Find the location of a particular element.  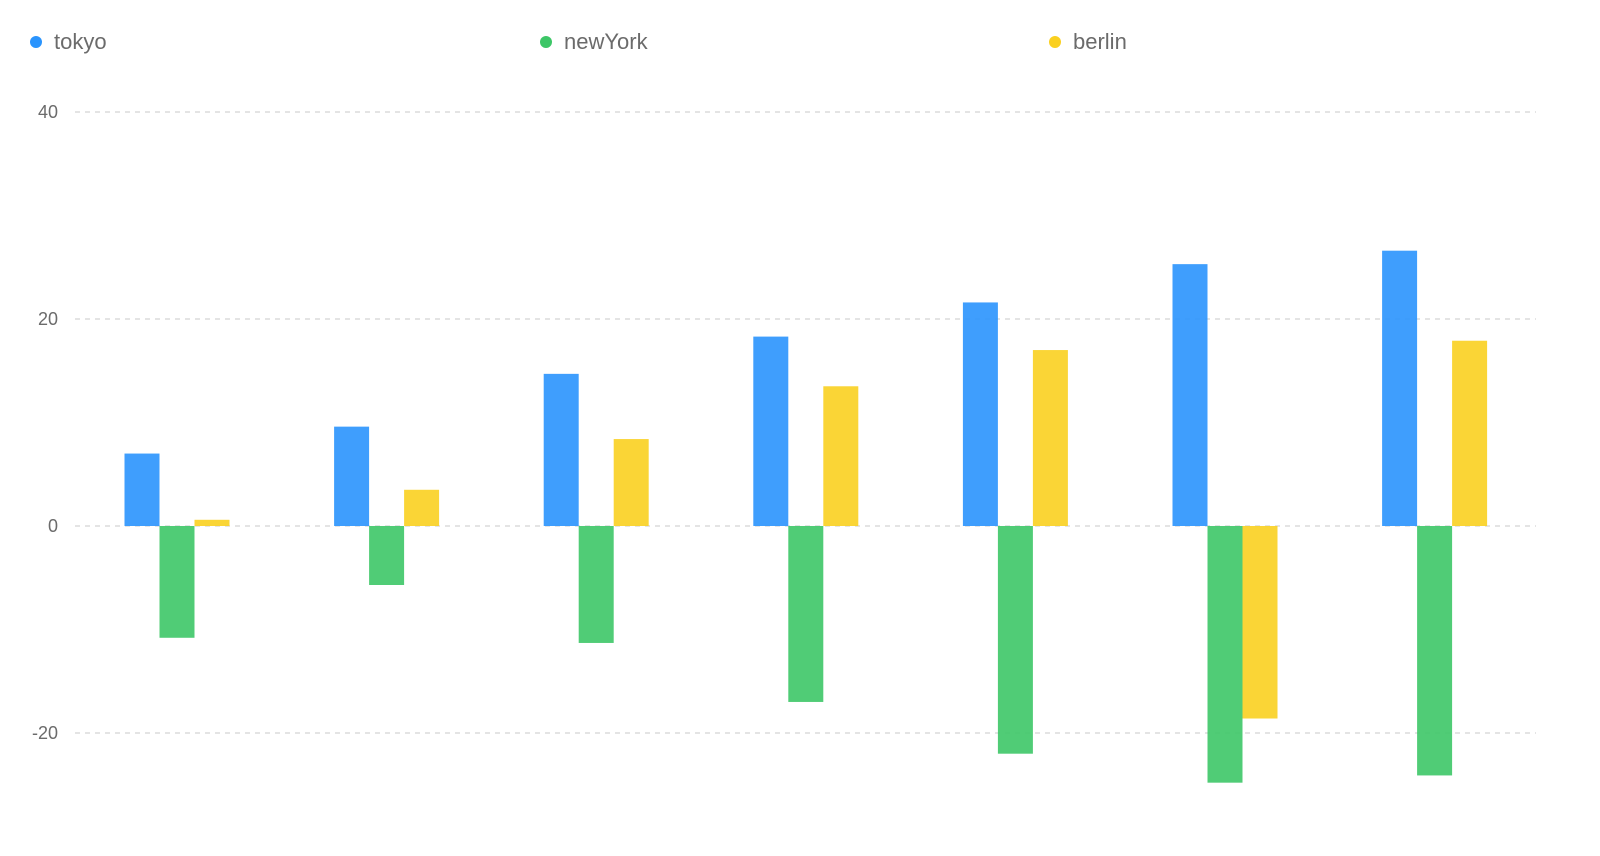

legend-dot-newyork is located at coordinates (546, 42).